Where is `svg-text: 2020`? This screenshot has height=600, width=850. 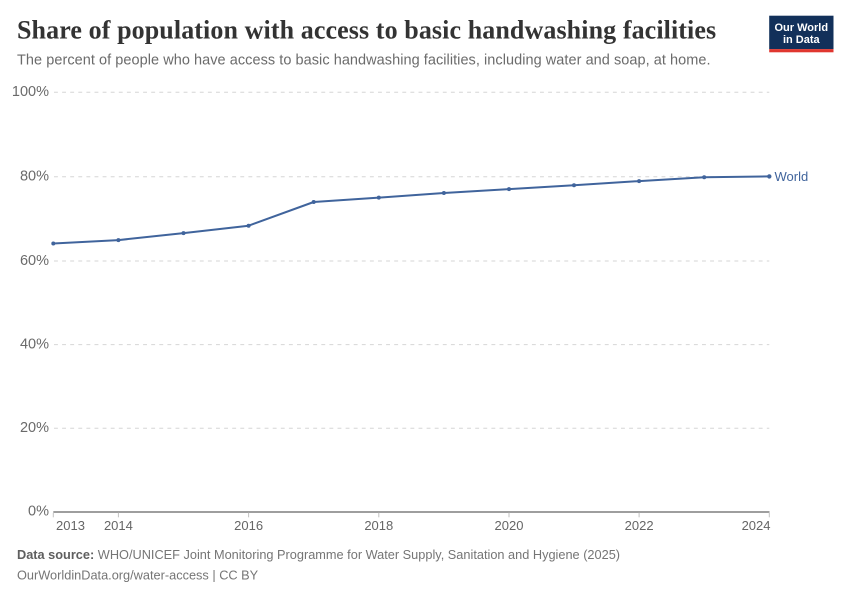 svg-text: 2020 is located at coordinates (509, 525).